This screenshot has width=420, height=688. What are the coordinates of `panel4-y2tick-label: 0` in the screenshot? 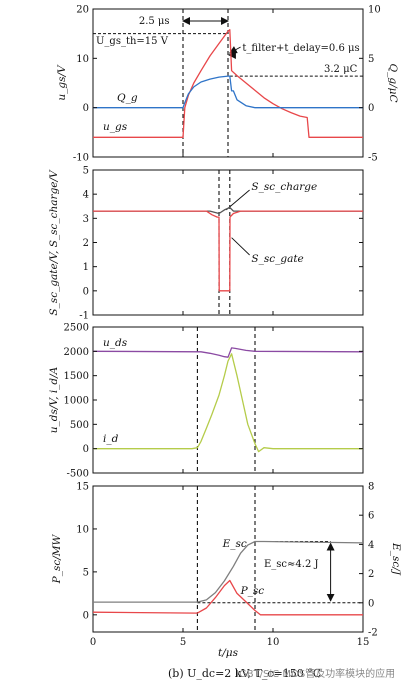 It's located at (371, 603).